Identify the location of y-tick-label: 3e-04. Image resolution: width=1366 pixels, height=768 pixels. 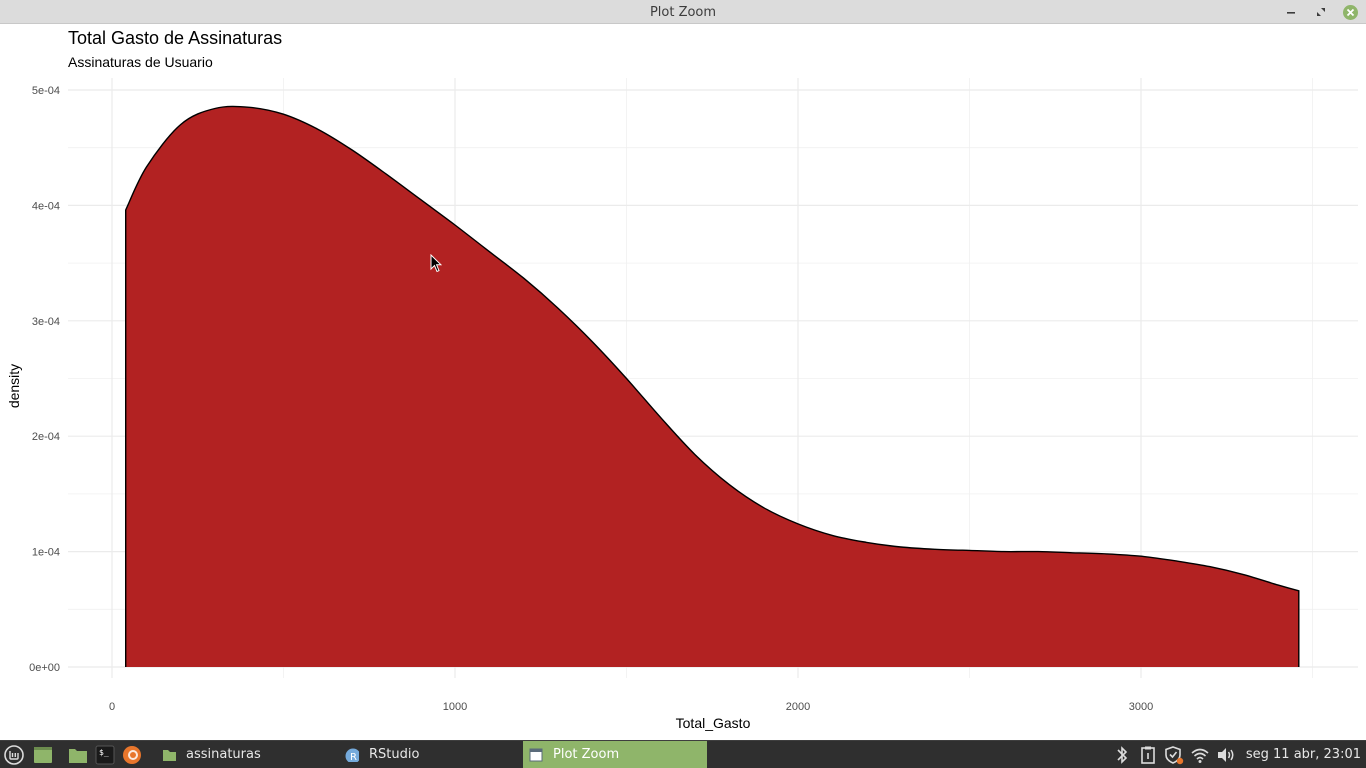
(46, 322).